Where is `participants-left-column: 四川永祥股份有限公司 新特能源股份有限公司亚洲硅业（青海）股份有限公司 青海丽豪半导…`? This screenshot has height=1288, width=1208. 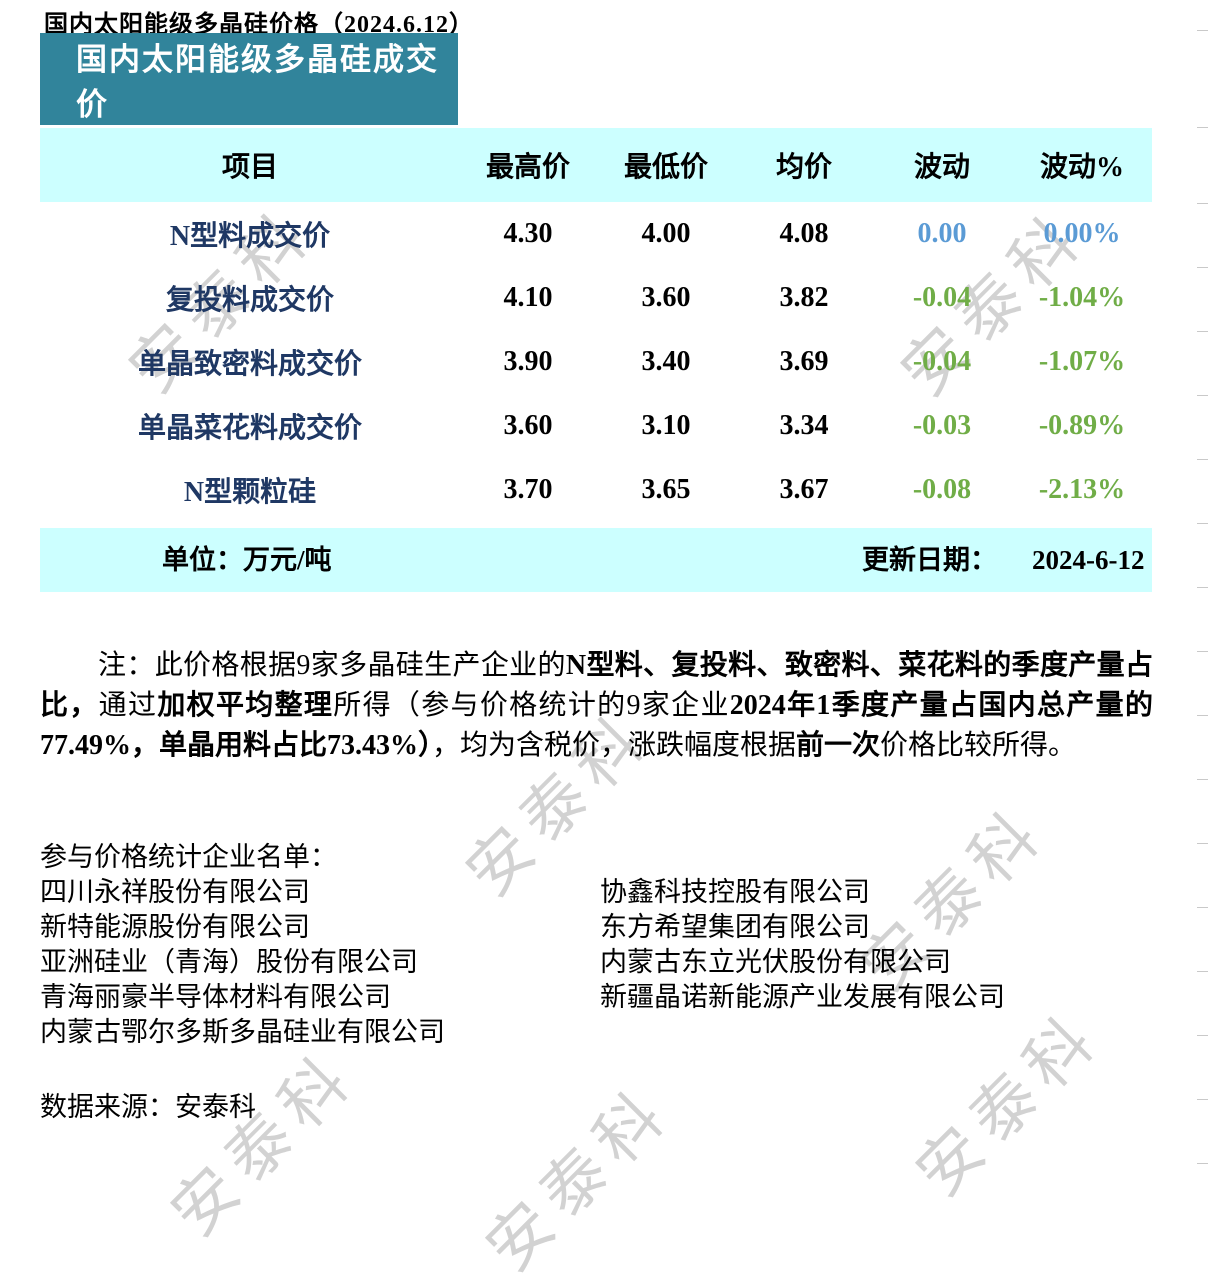 participants-left-column: 四川永祥股份有限公司 新特能源股份有限公司亚洲硅业（青海）股份有限公司 青海丽豪半导… is located at coordinates (596, 962).